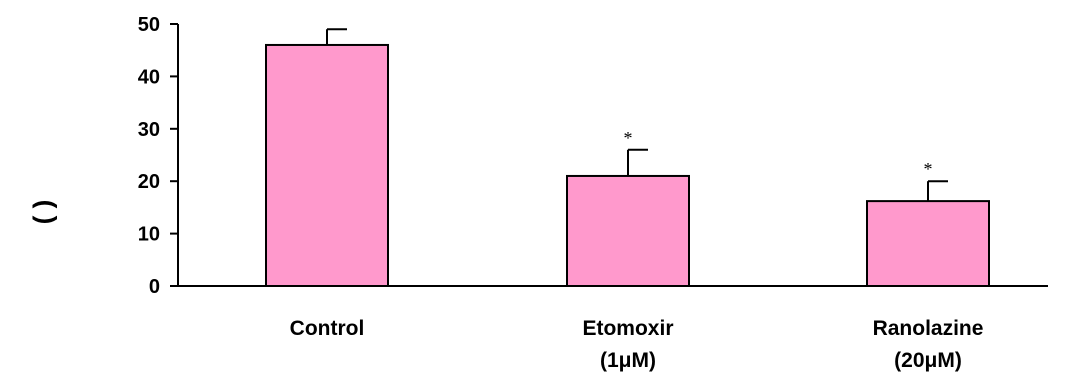  Describe the element at coordinates (47, 212) in the screenshot. I see `y-axis-label: ( )` at that location.